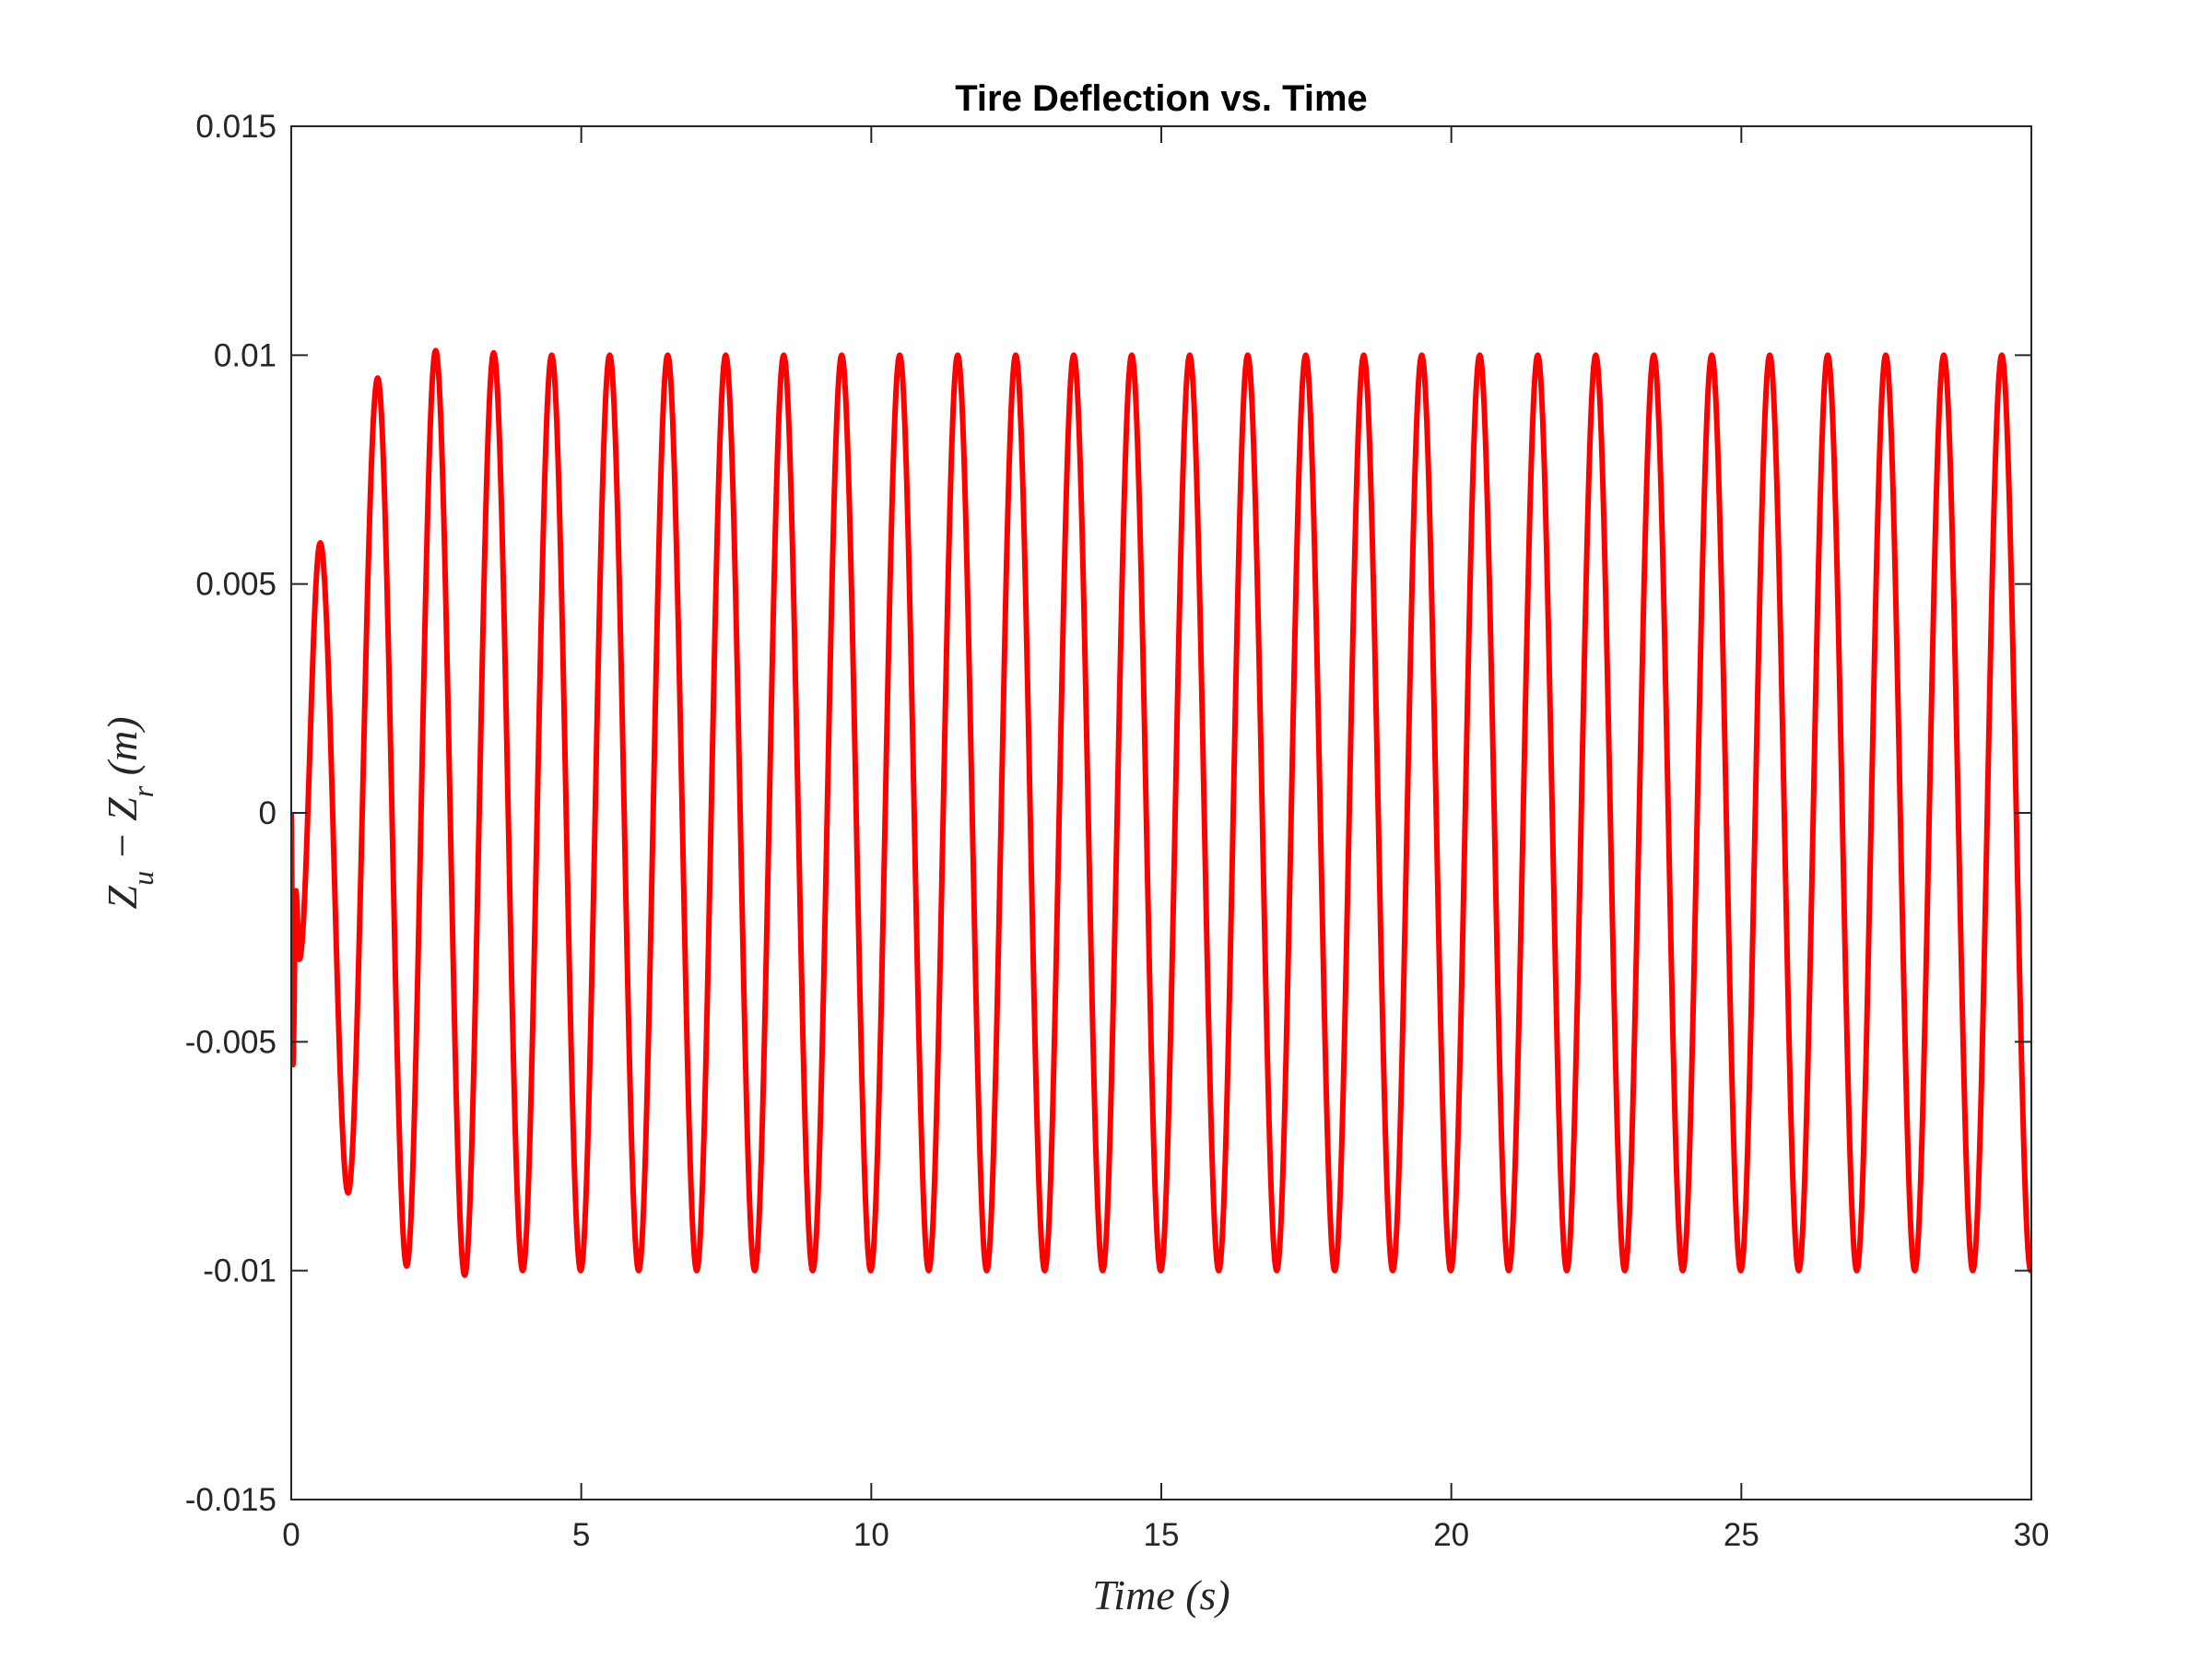  I want to click on chart-title: Tire Deflection vs. Time, so click(1161, 98).